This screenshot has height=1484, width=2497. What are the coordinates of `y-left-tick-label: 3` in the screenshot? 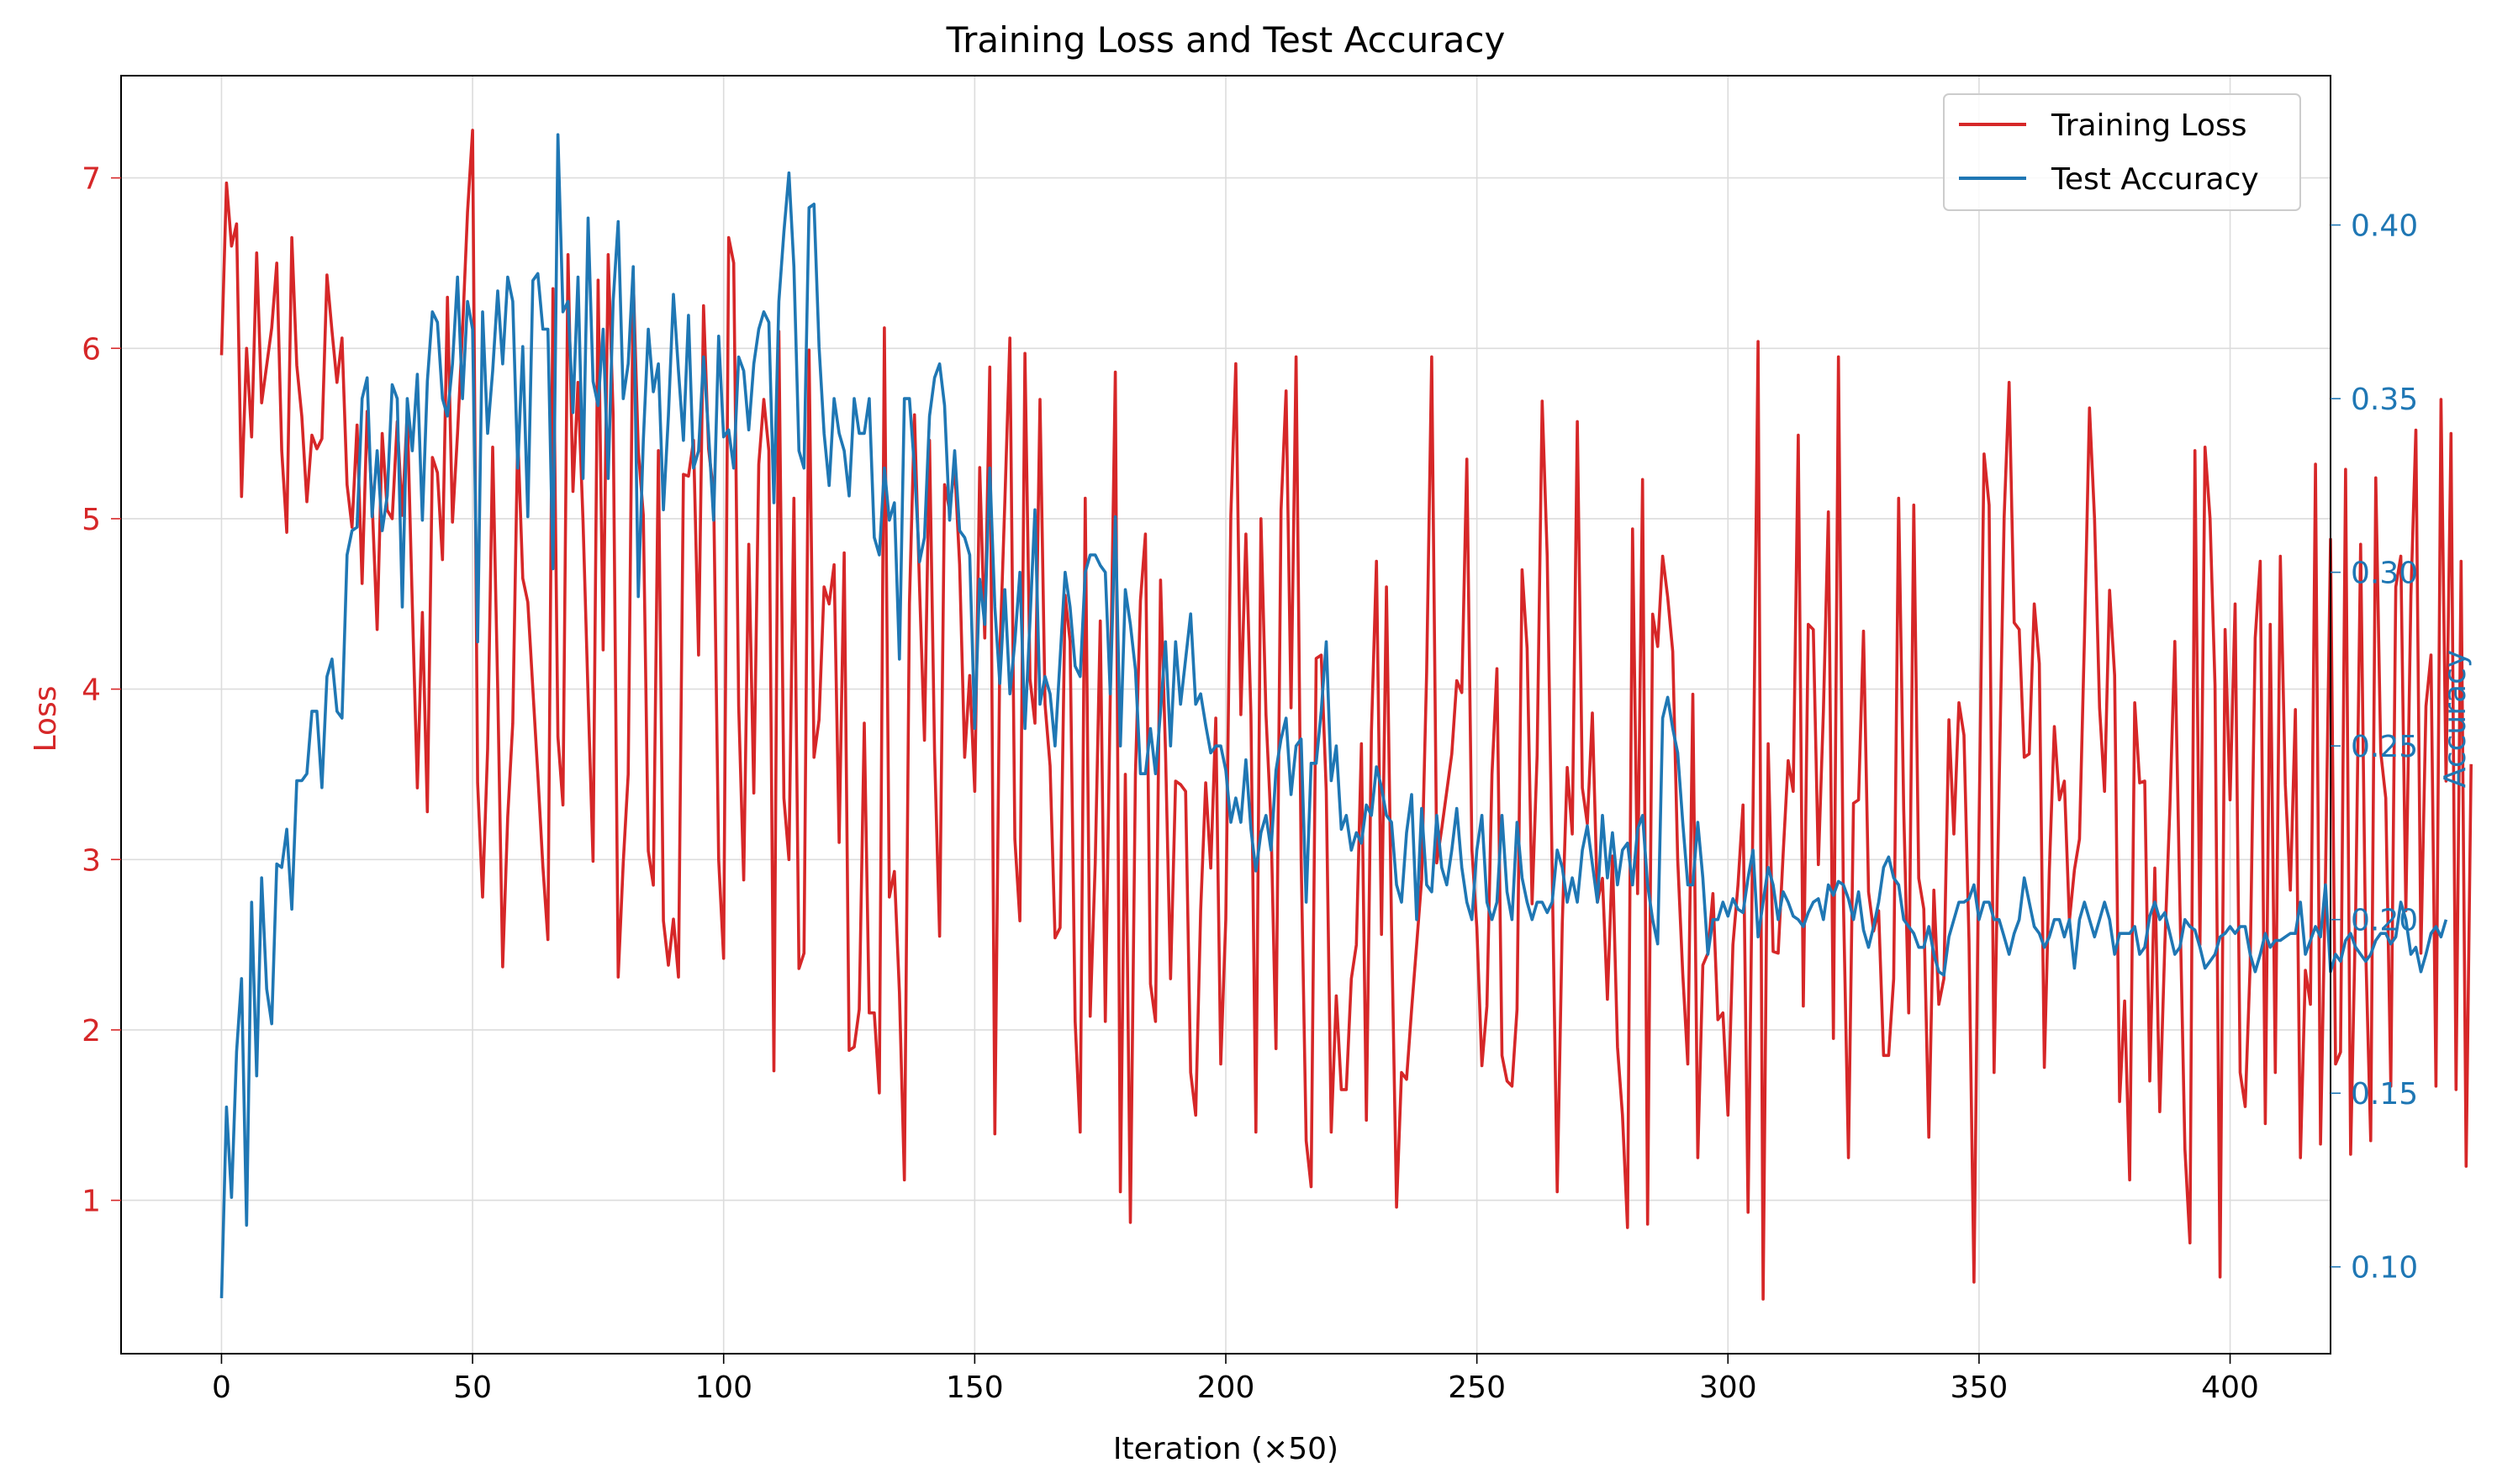 It's located at (91, 860).